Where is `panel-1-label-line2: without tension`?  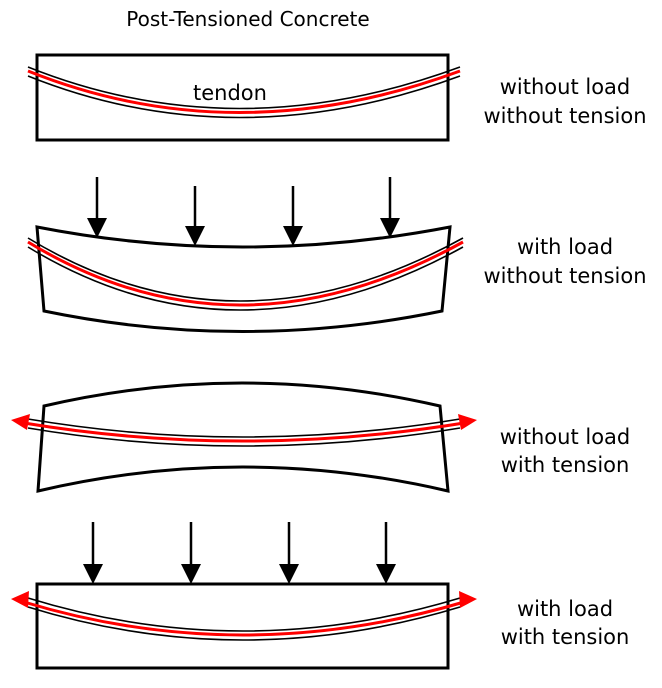 panel-1-label-line2: without tension is located at coordinates (564, 116).